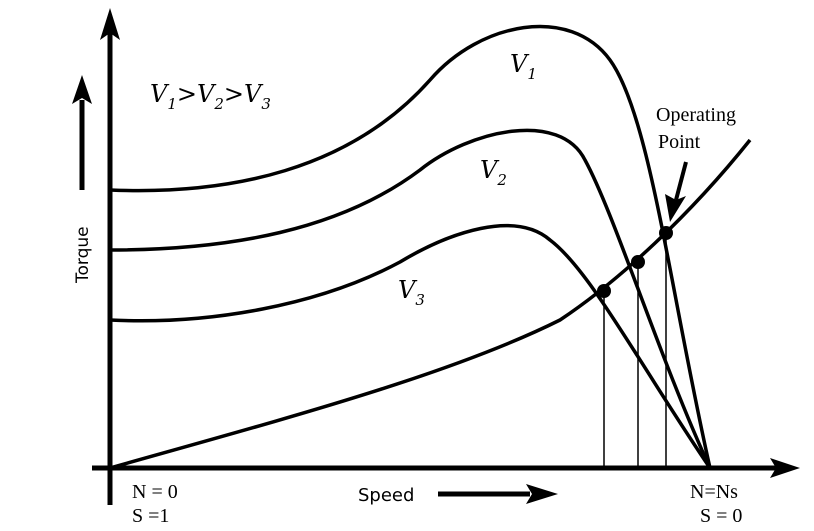  I want to click on origin-speed-label: N = 0, so click(155, 492).